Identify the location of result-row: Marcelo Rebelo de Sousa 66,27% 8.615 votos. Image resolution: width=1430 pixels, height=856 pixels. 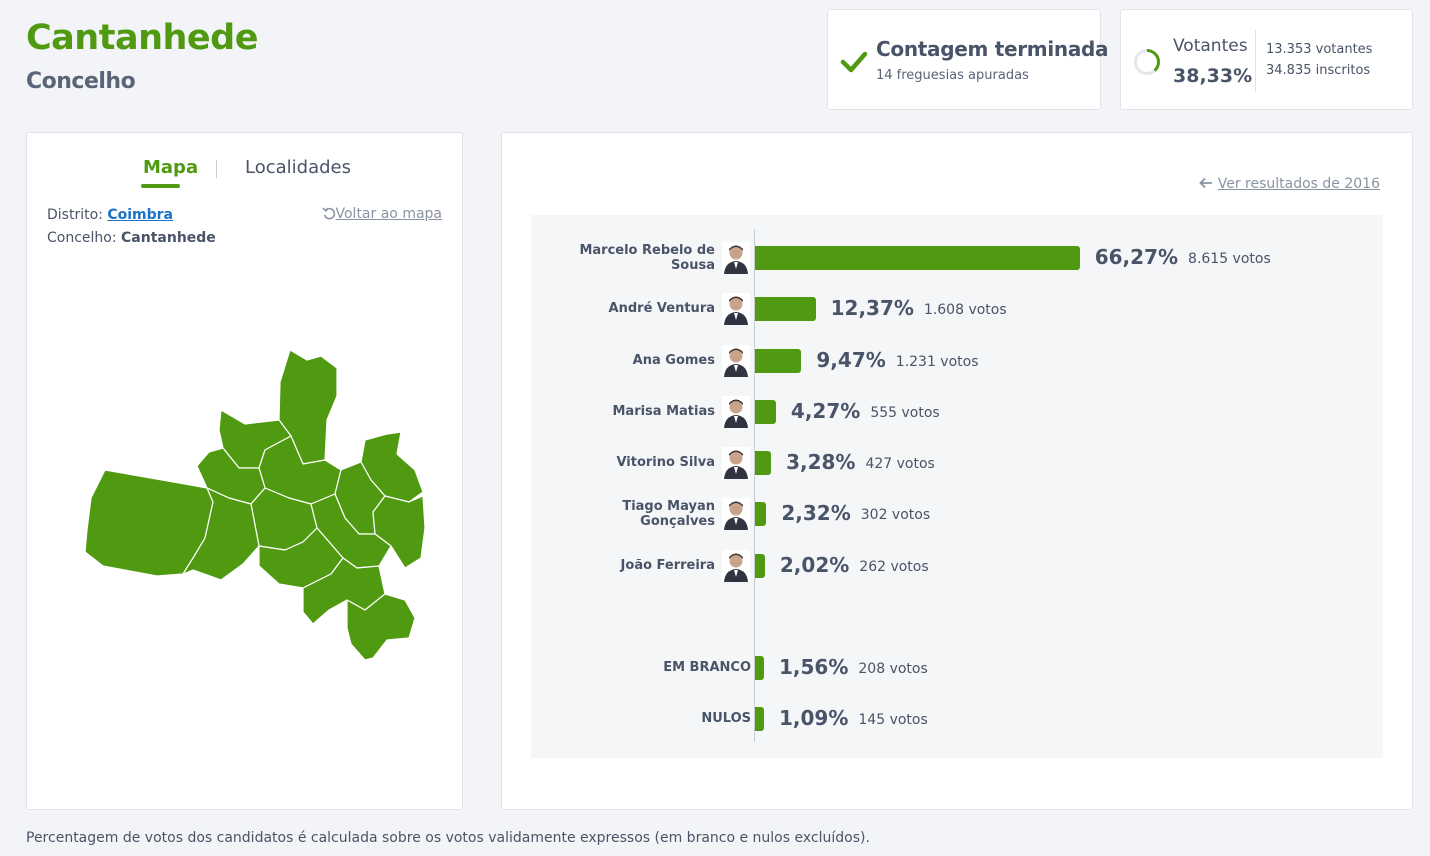
(957, 258).